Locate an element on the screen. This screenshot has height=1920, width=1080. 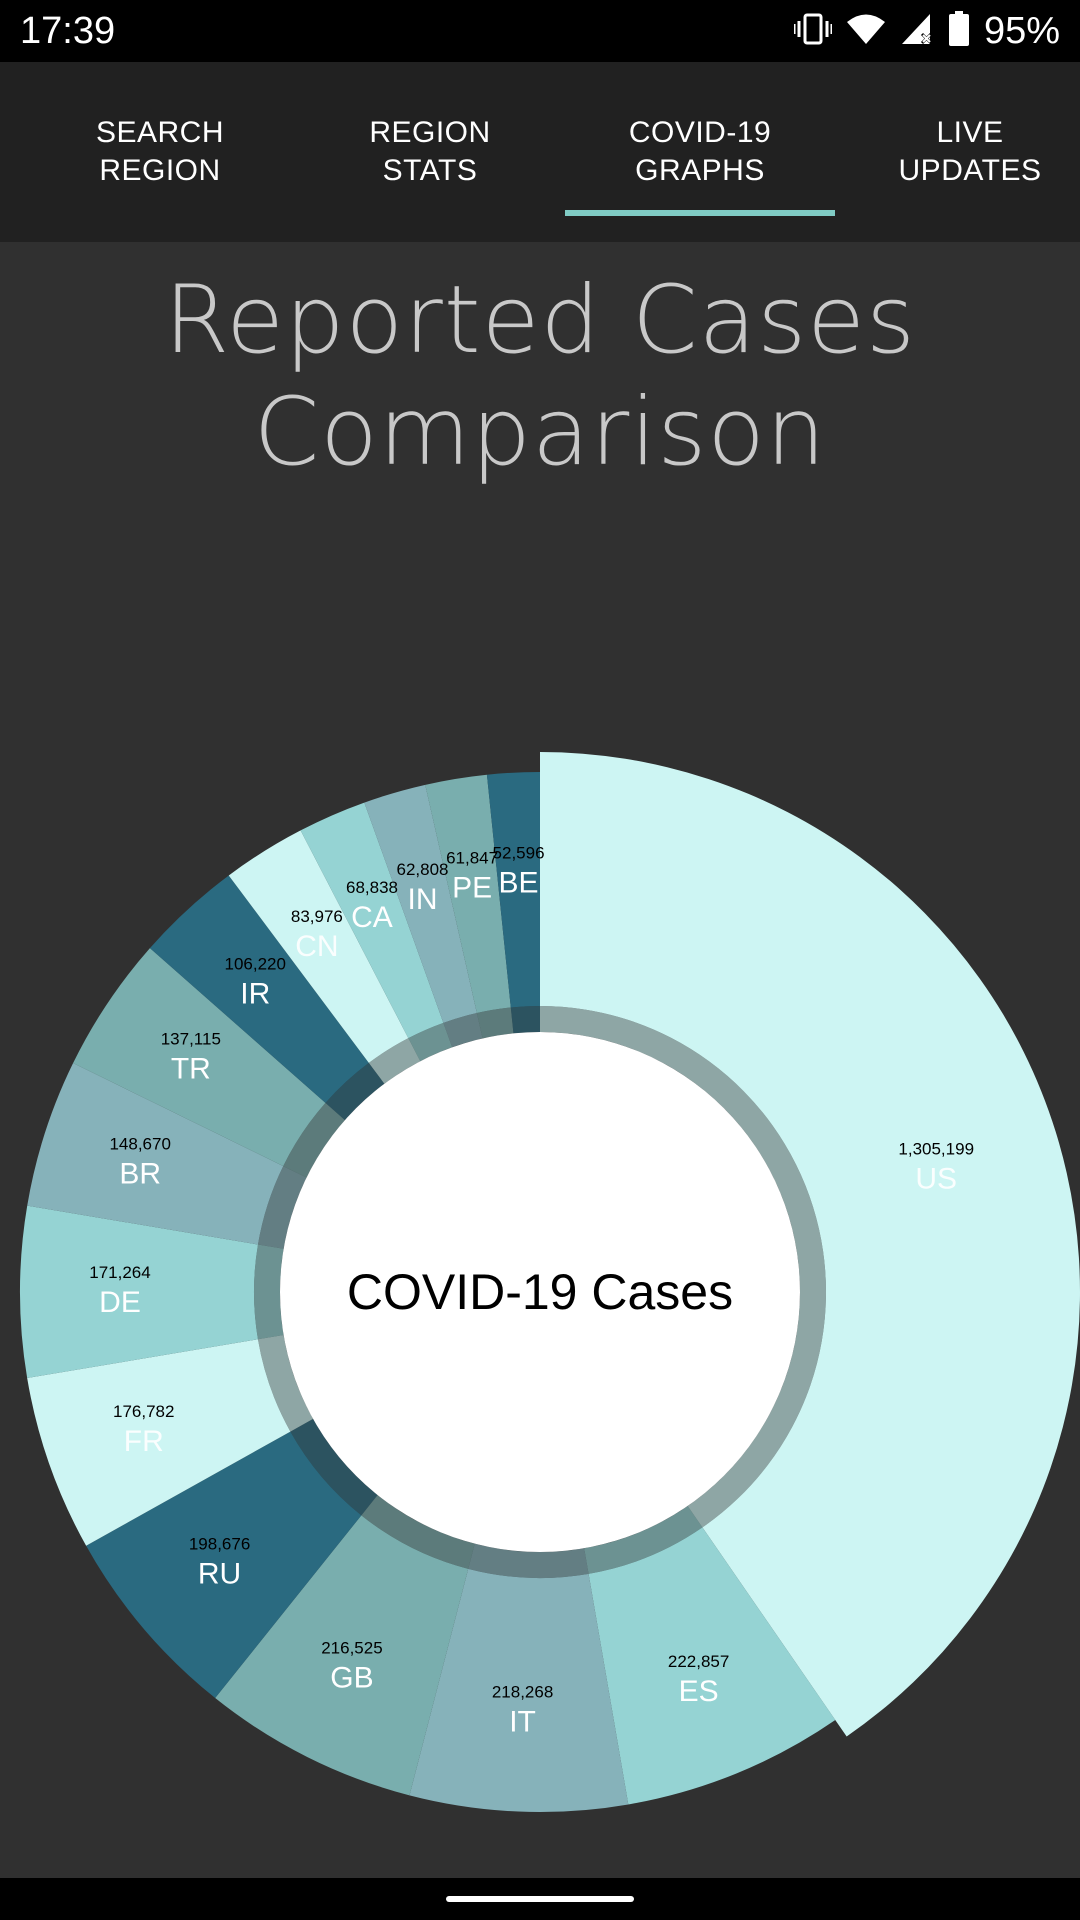
inner-ring-fr is located at coordinates (285, 1383).